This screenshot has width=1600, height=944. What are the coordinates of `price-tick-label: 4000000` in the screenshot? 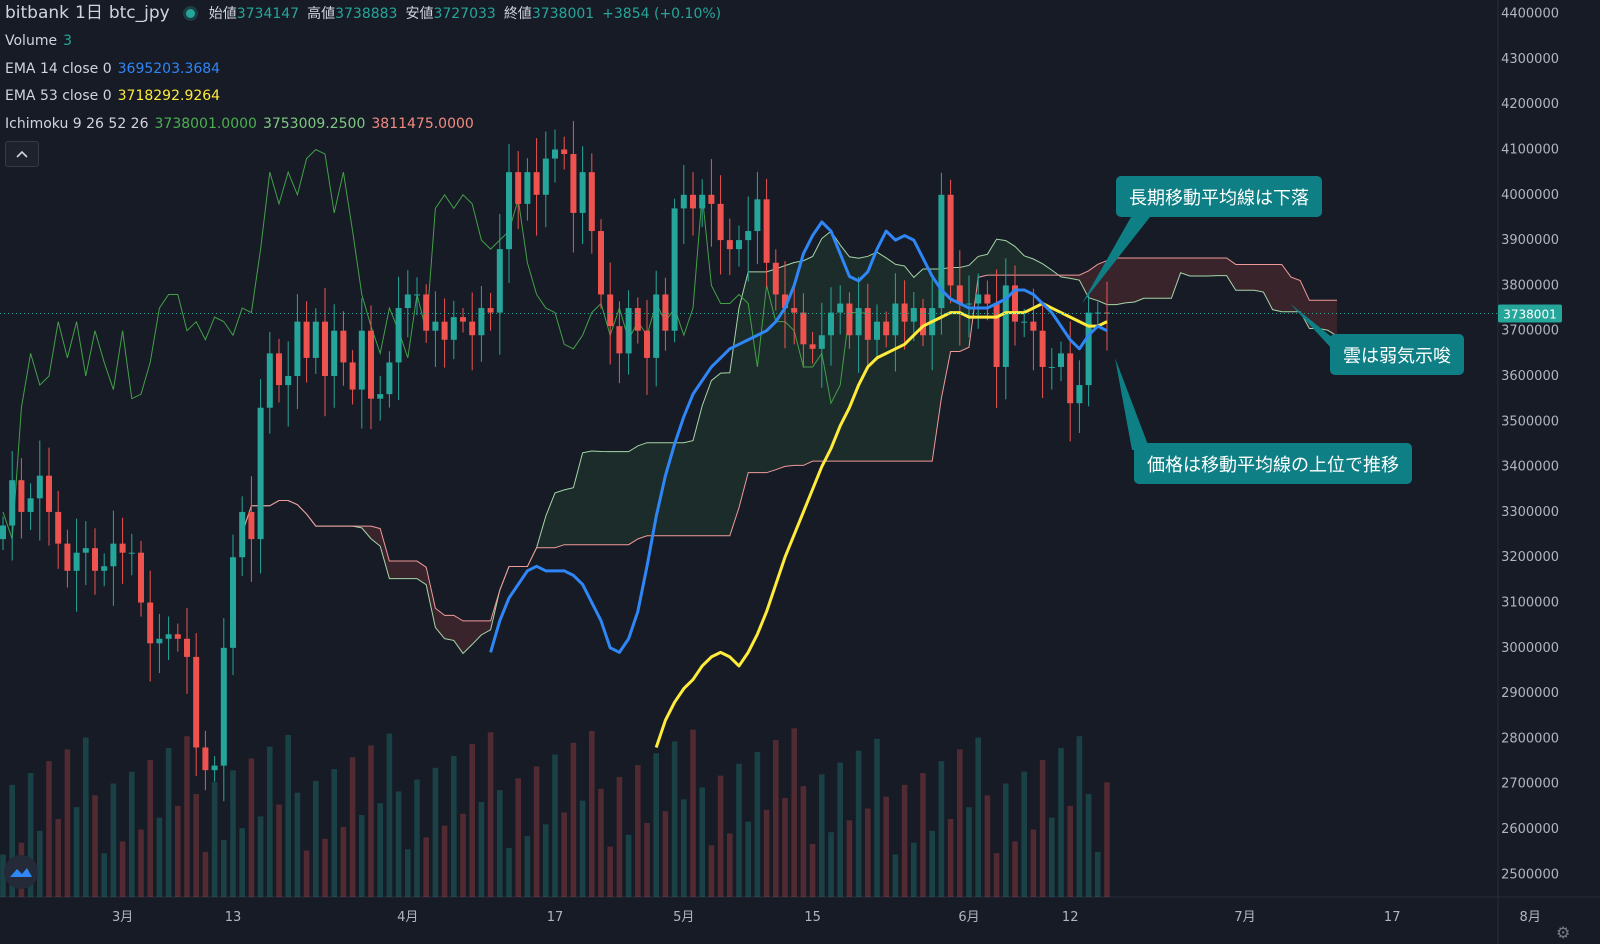 It's located at (1530, 195).